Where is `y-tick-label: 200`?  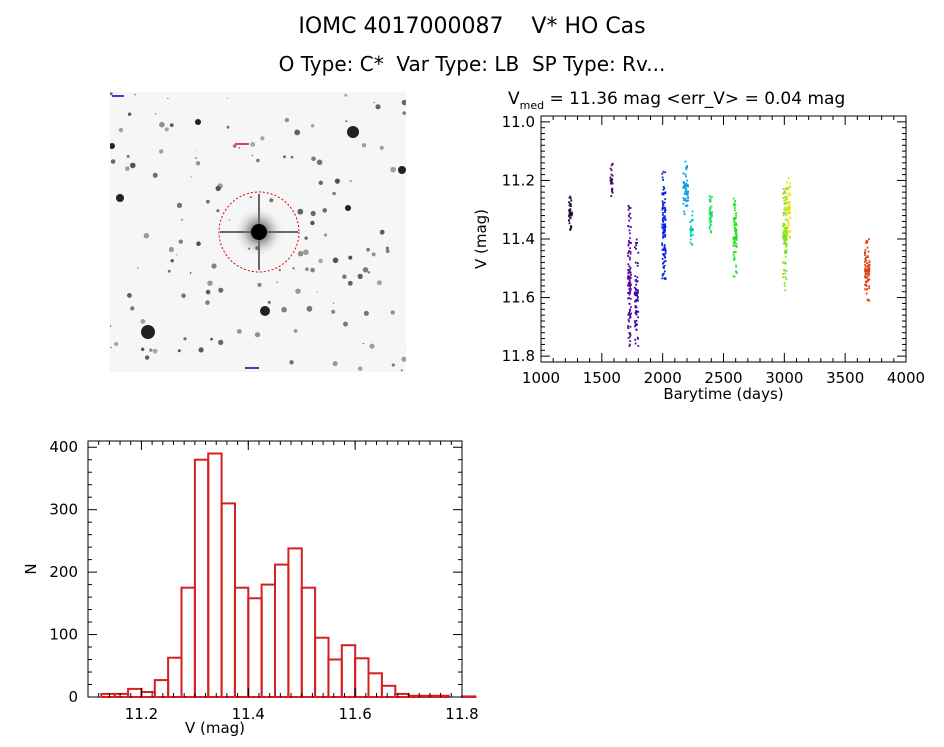
y-tick-label: 200 is located at coordinates (63, 572).